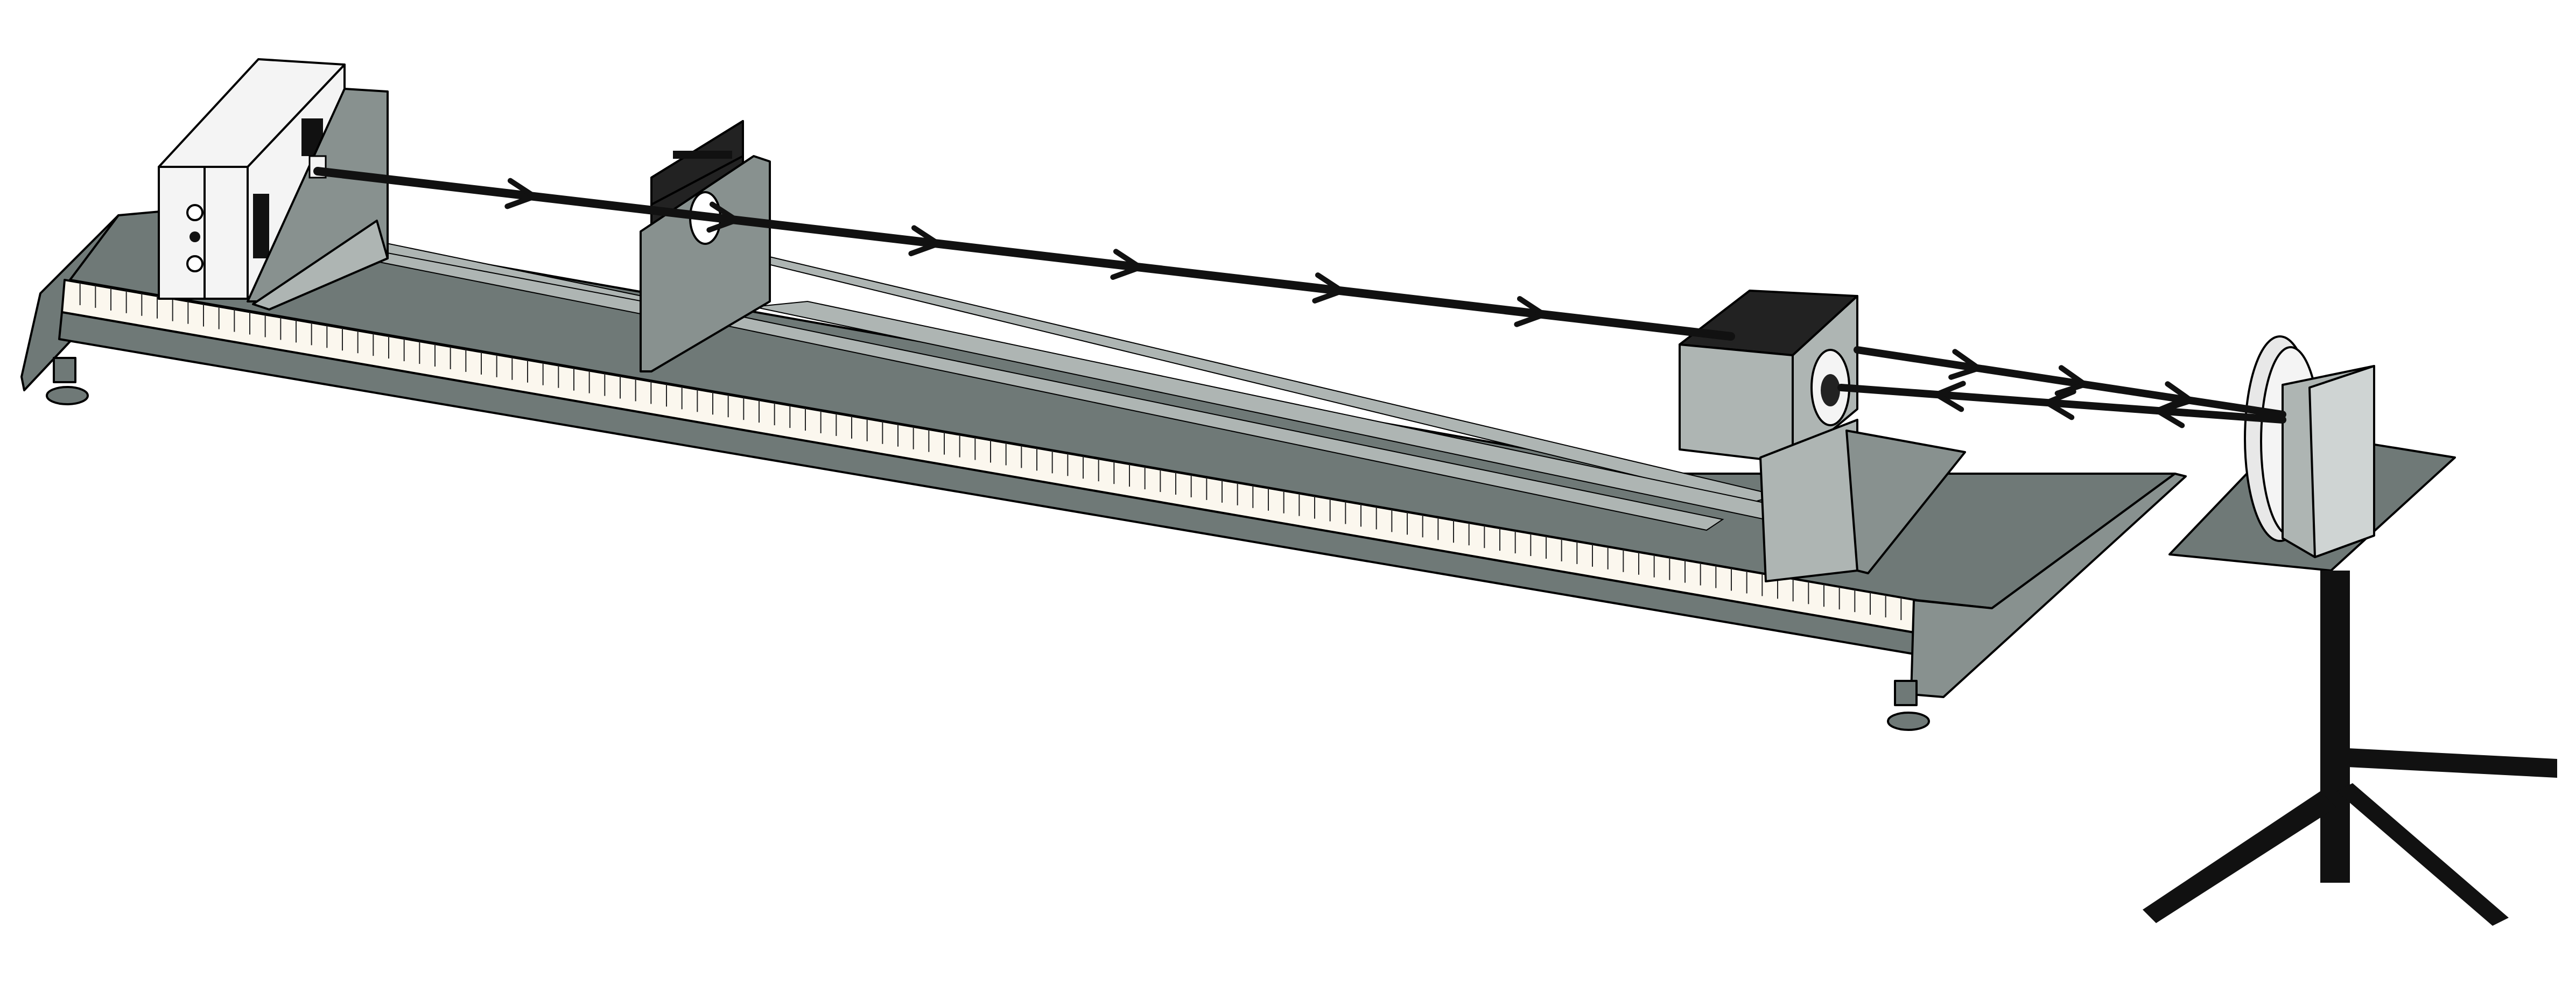 This screenshot has width=2576, height=992. I want to click on stand-leg-right, so click(2422, 855).